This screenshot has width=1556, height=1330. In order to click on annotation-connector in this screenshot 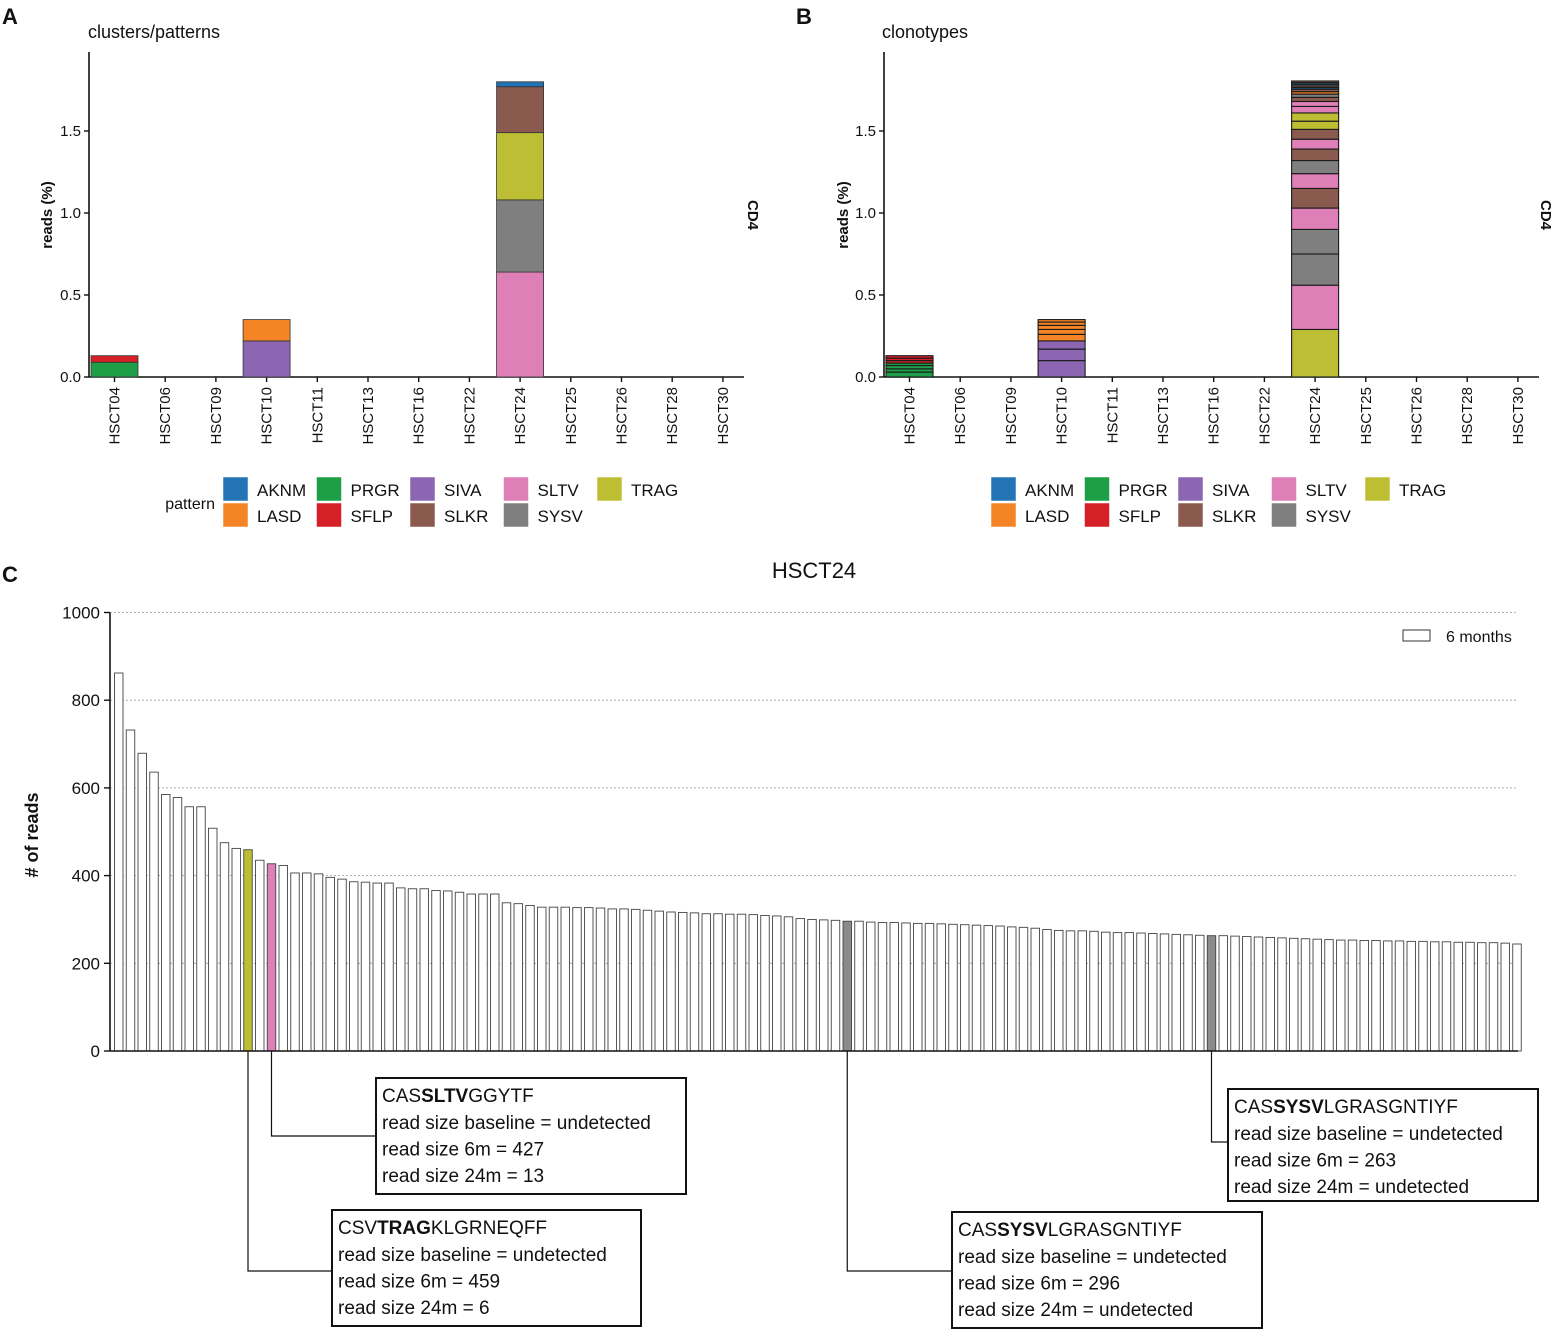, I will do `click(289, 1161)`.